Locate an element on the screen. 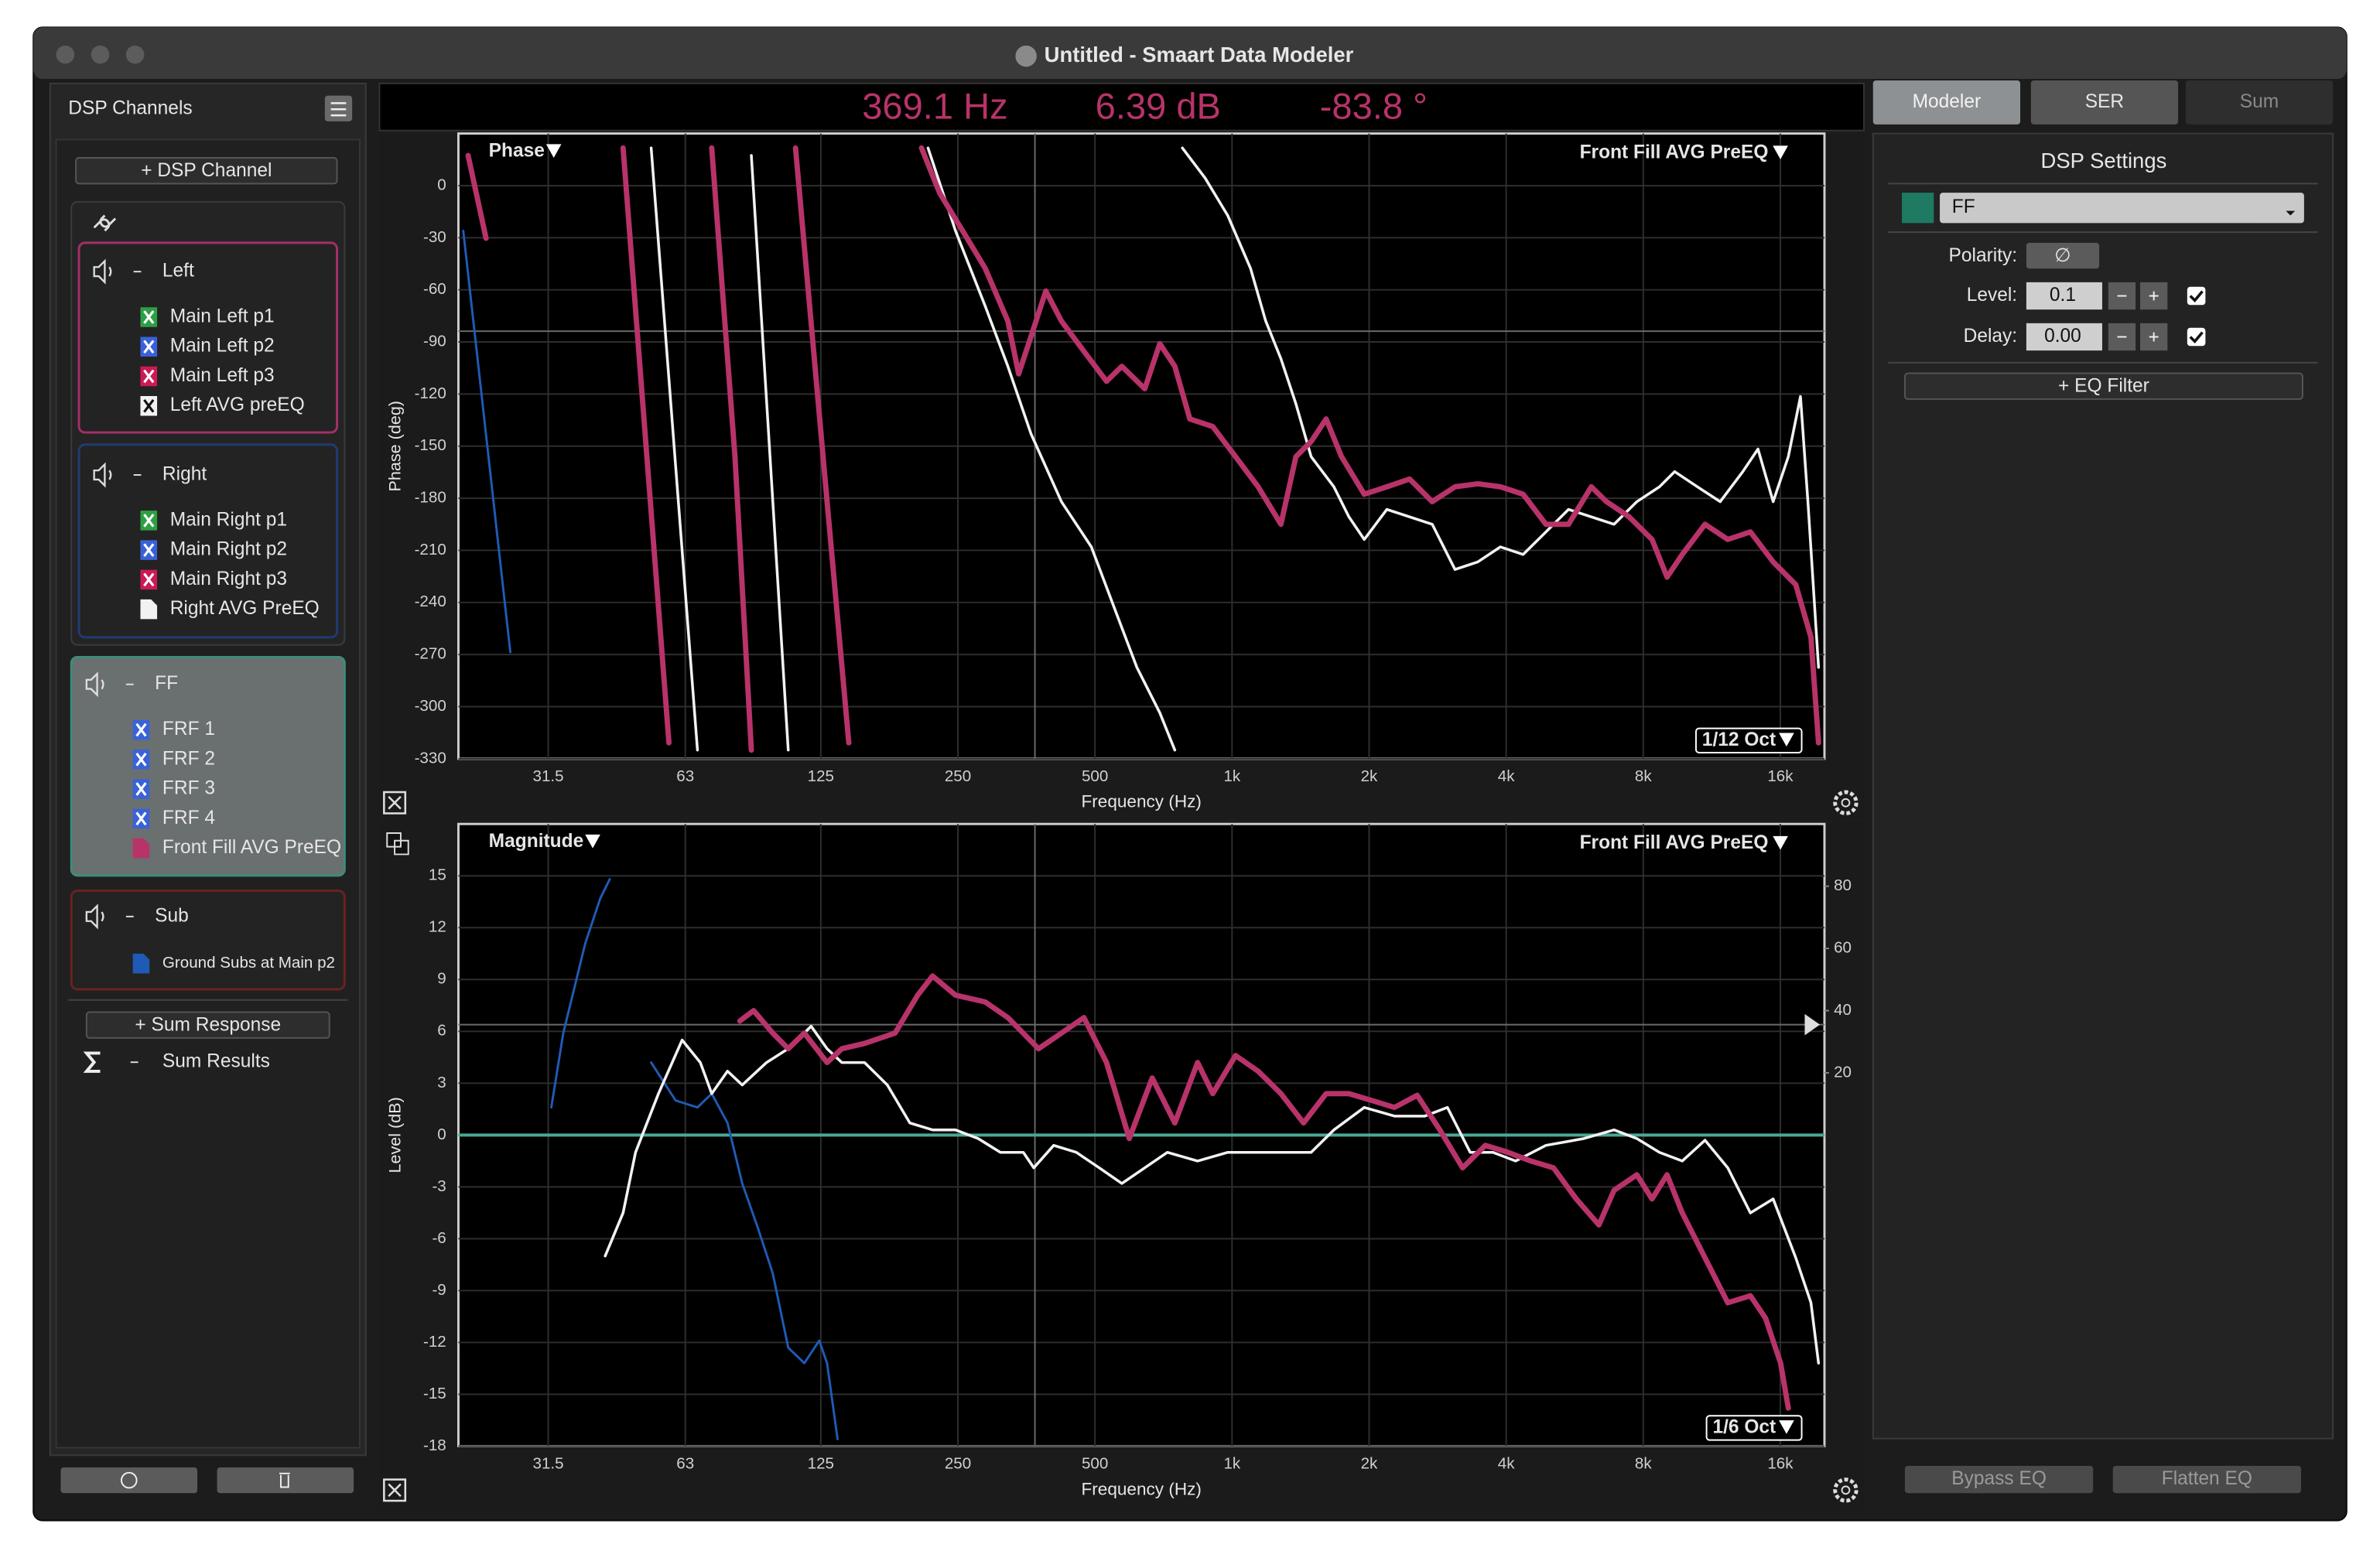  level-checkbox is located at coordinates (2196, 296).